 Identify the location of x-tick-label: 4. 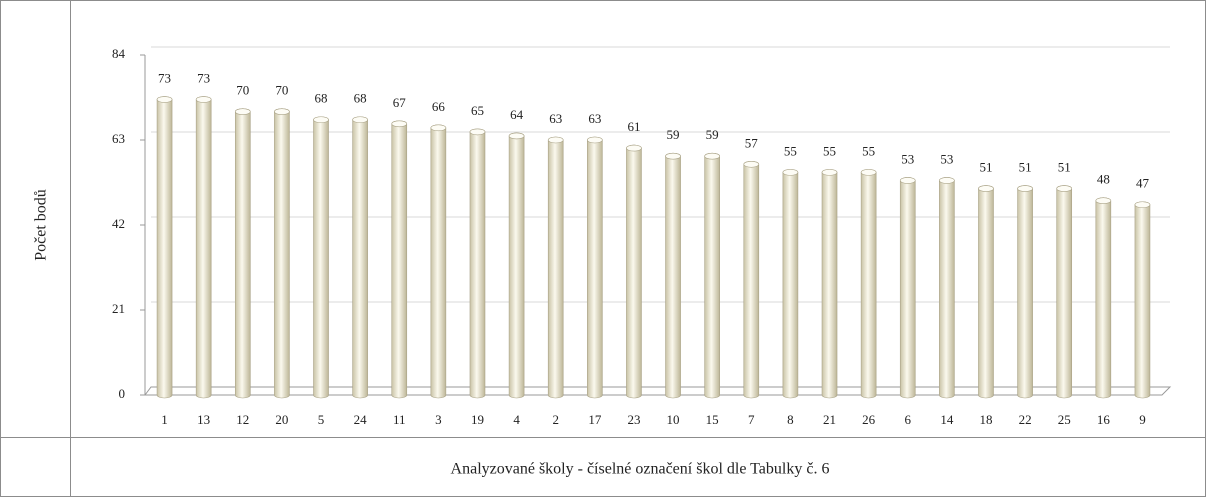
(516, 419).